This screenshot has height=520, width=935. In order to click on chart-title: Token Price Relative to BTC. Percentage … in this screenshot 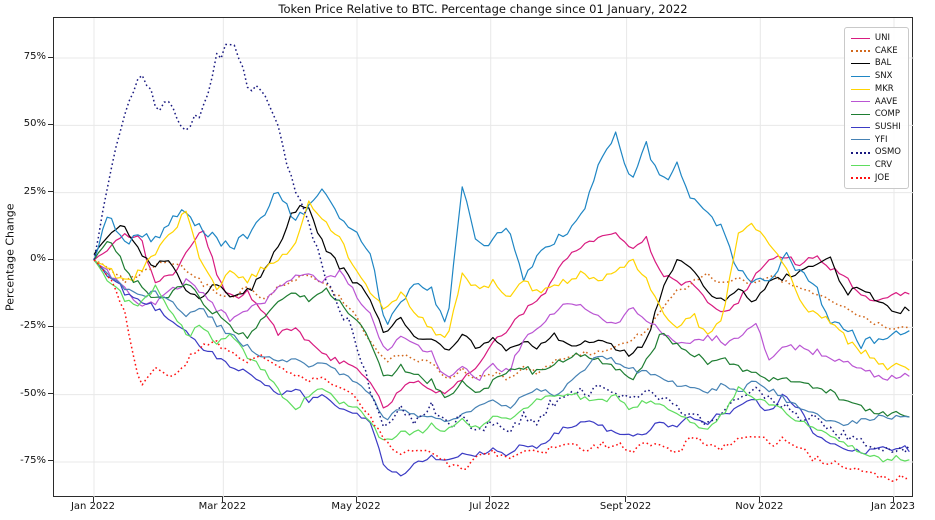, I will do `click(483, 9)`.